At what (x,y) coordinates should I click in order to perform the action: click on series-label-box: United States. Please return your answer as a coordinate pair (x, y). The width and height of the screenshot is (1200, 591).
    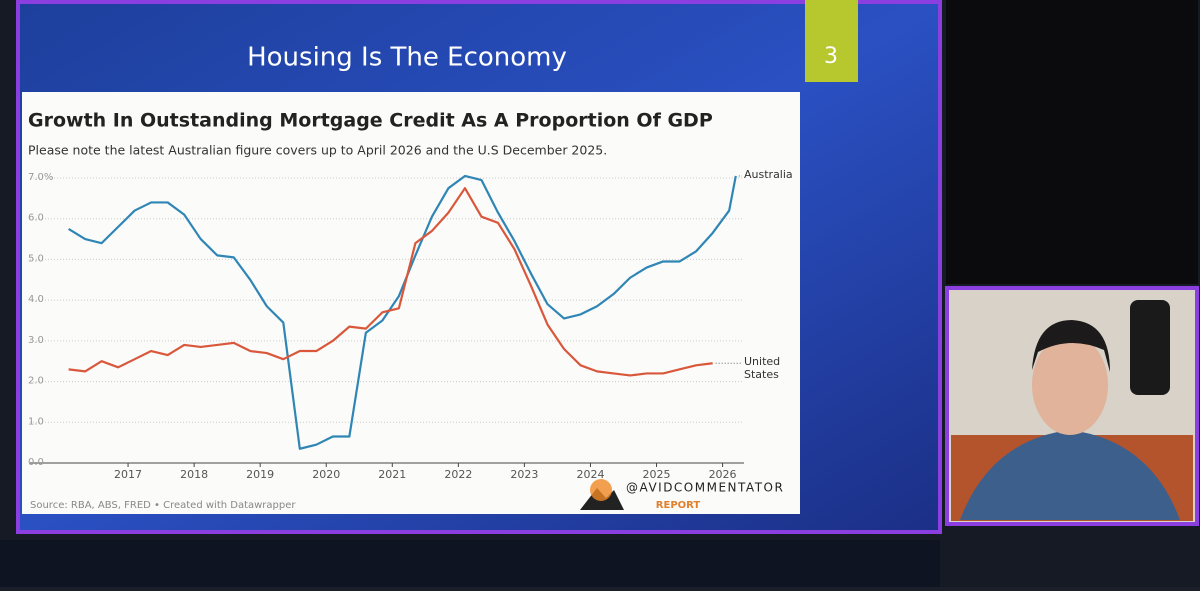
    Looking at the image, I should click on (762, 368).